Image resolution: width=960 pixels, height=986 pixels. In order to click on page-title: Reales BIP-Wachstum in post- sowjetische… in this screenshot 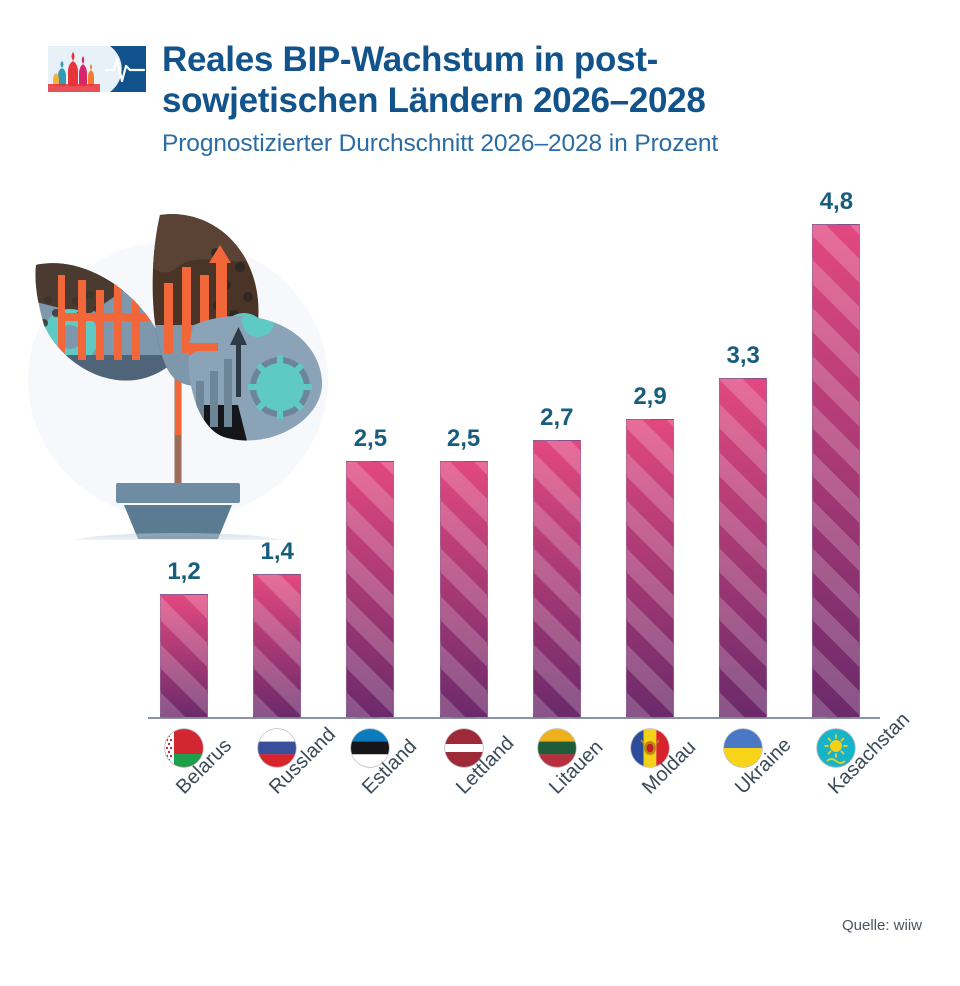, I will do `click(545, 80)`.